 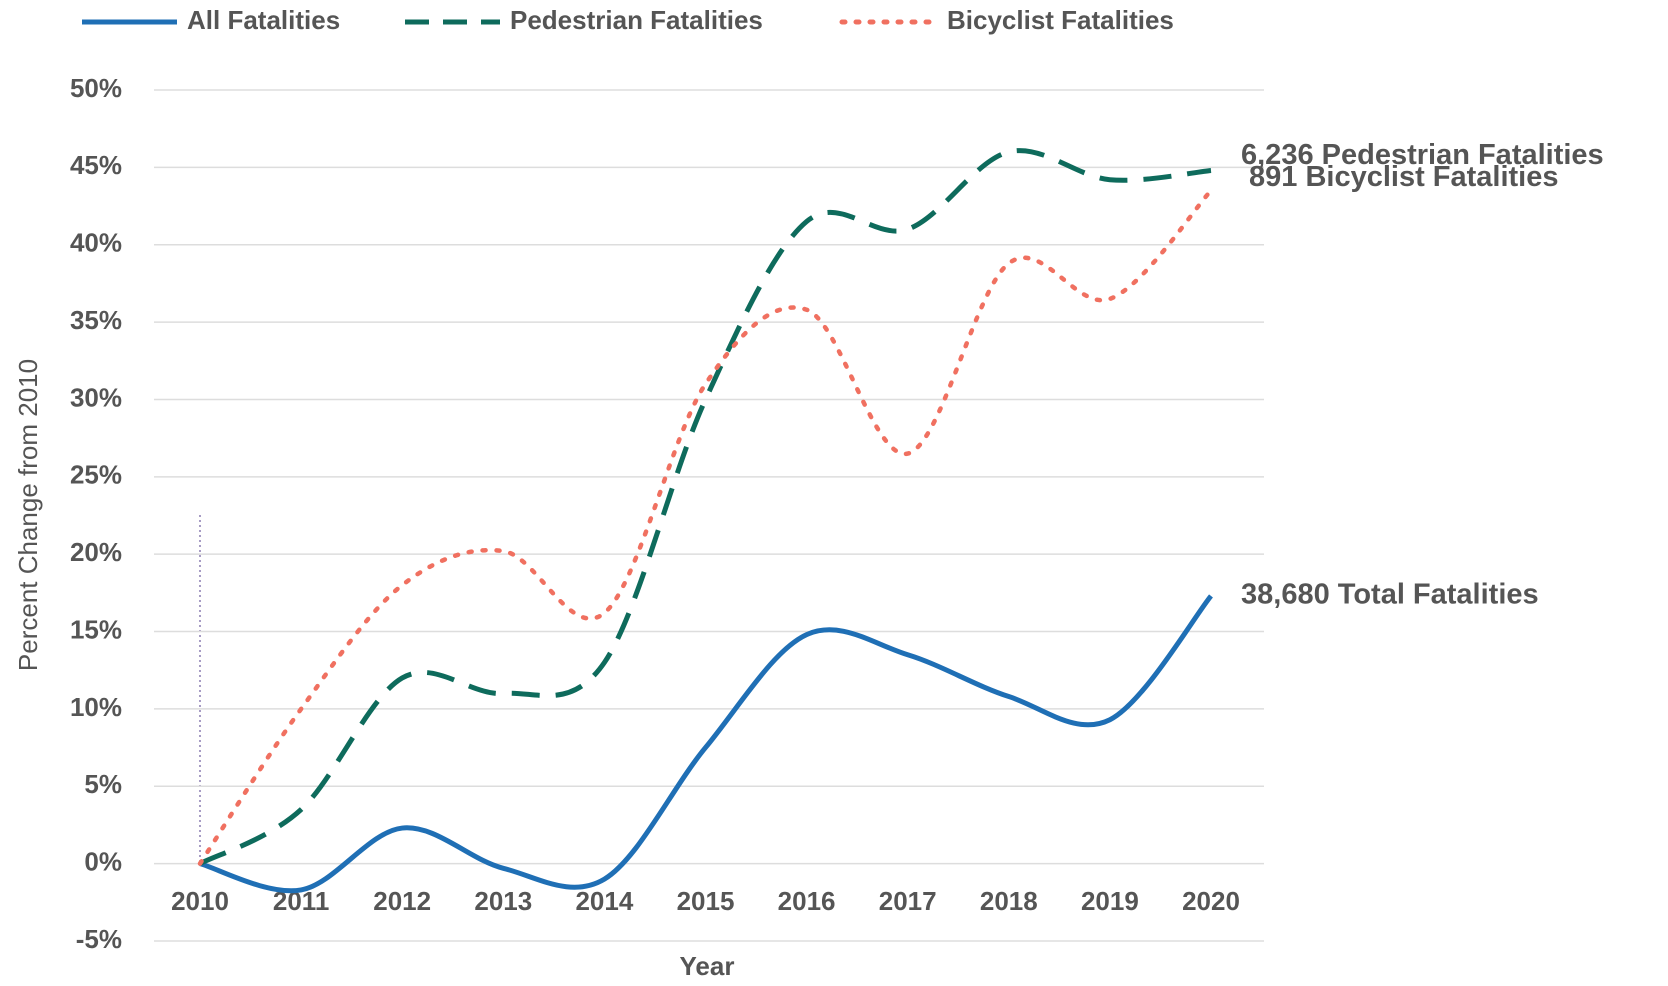 I want to click on y-tick-label: 25%, so click(x=96, y=475).